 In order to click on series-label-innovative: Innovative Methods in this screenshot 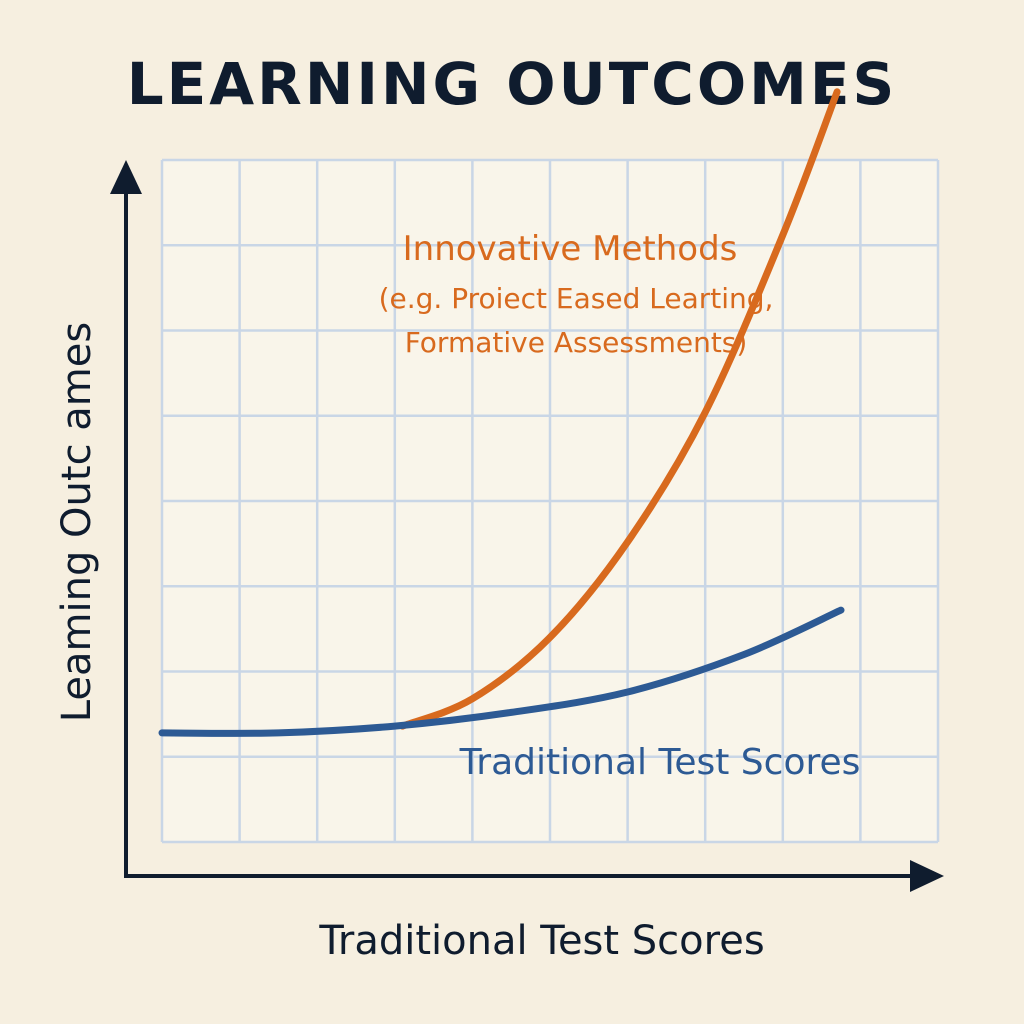, I will do `click(570, 249)`.